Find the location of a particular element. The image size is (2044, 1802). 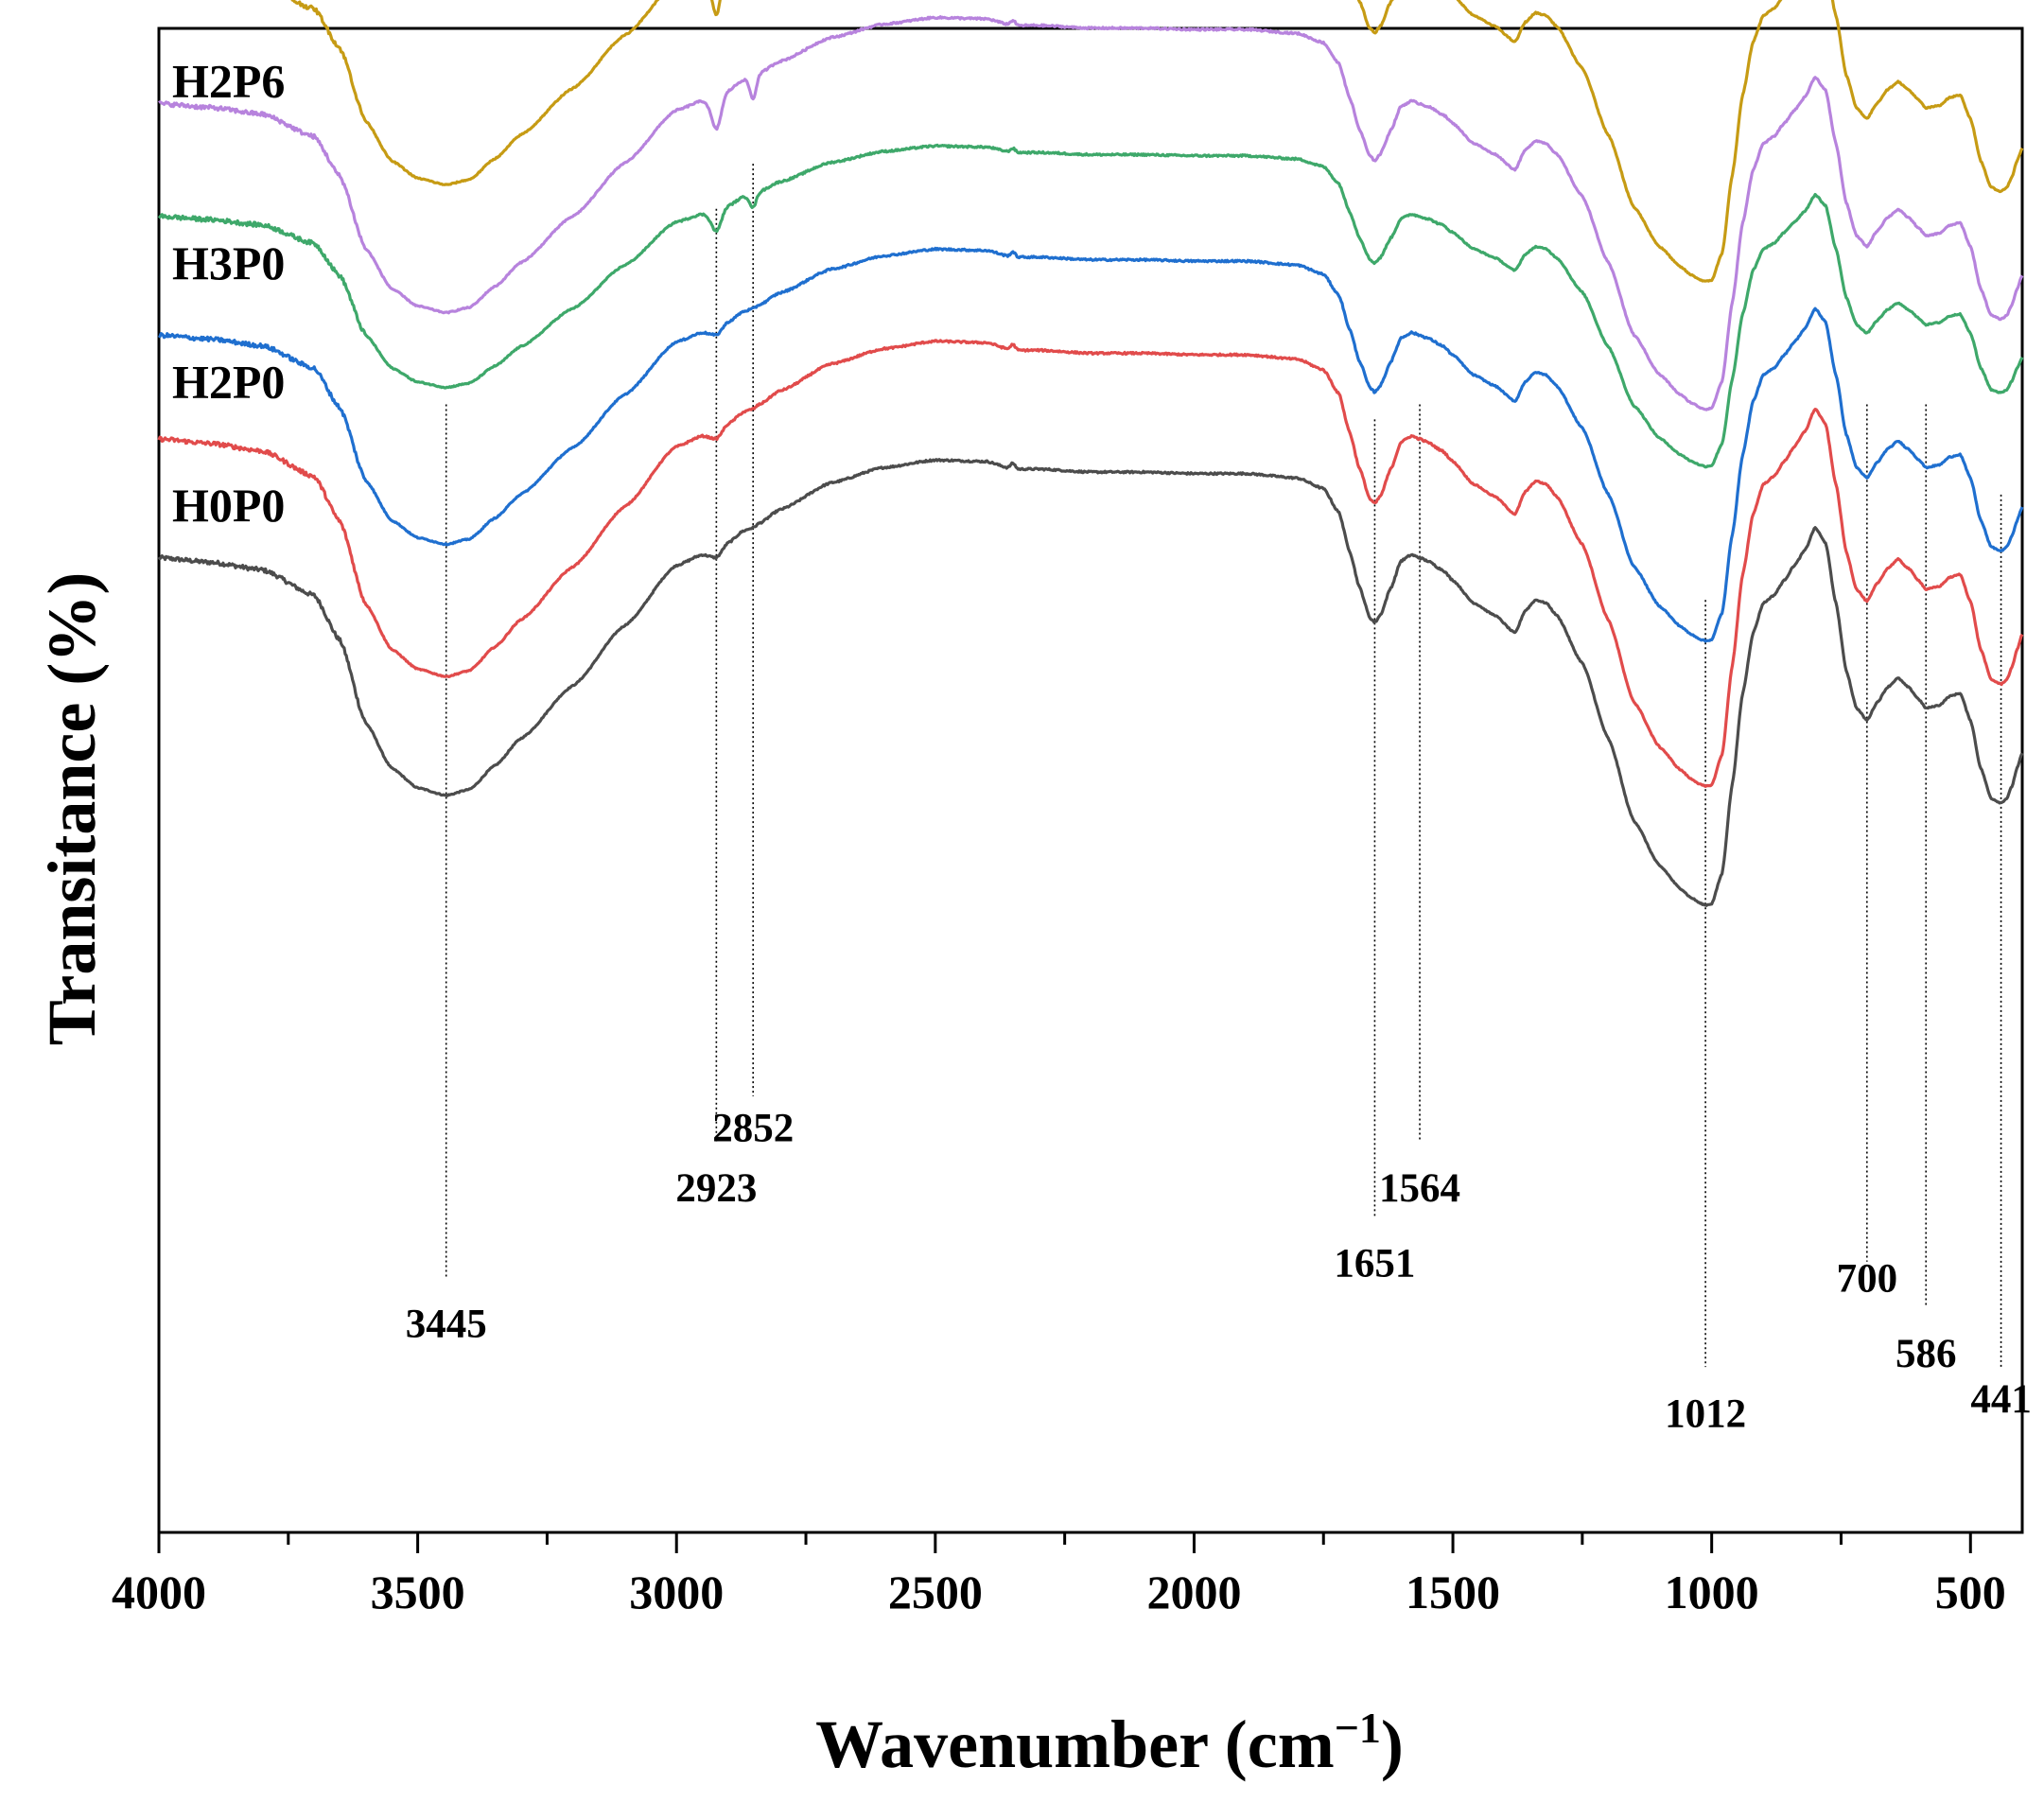

x-axis-title-close: ) is located at coordinates (1392, 1744).